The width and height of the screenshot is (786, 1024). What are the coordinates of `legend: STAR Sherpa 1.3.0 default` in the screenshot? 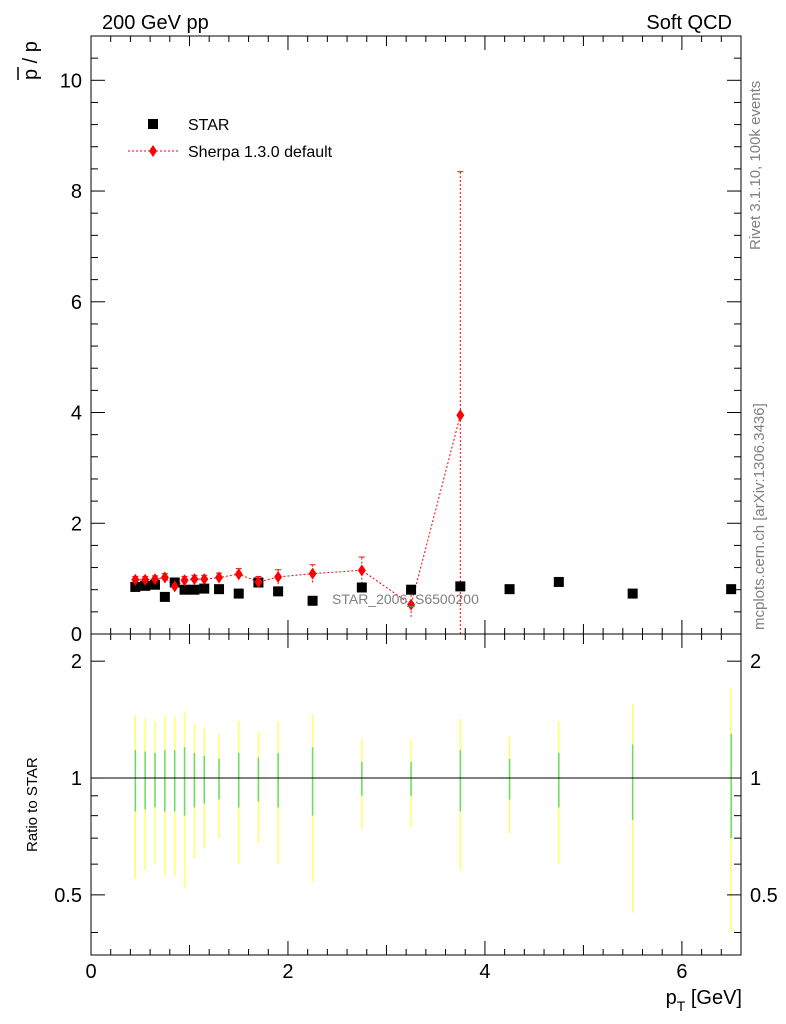 It's located at (230, 139).